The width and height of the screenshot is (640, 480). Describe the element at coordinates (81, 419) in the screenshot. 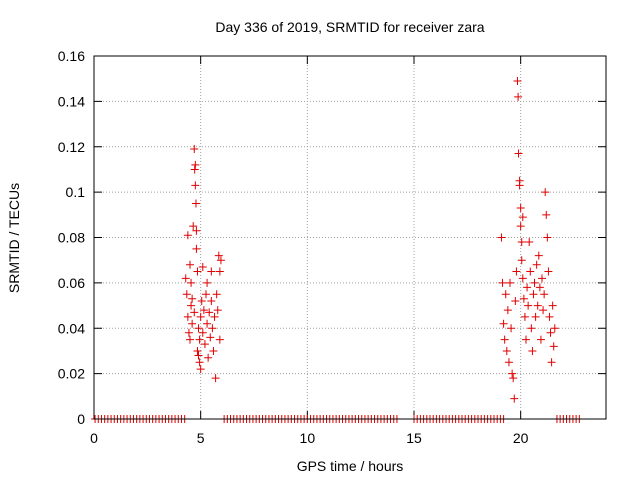

I see `y-tick-label: 0` at that location.